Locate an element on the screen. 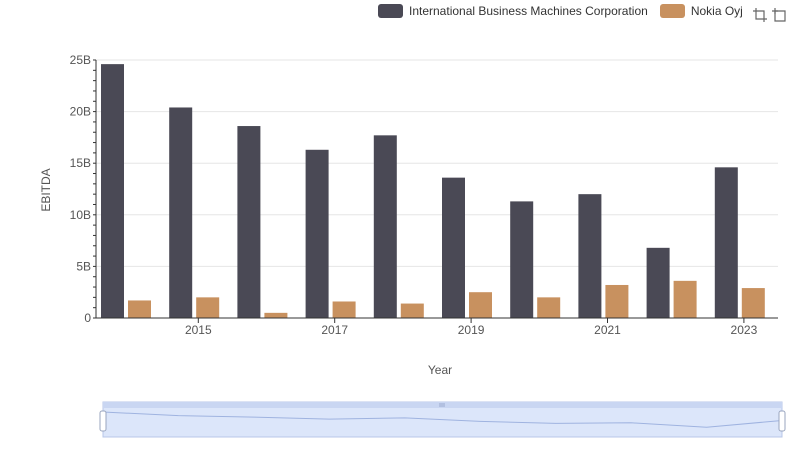 The height and width of the screenshot is (461, 800). bar-ibm-2018 is located at coordinates (385, 226).